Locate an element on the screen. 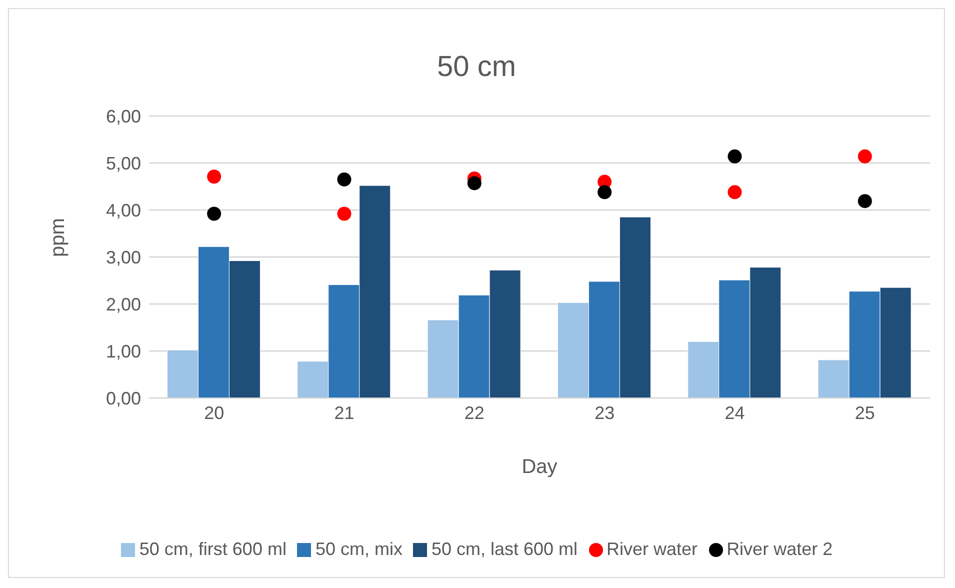 This screenshot has width=955, height=588. legend-label: 50 cm, mix is located at coordinates (358, 549).